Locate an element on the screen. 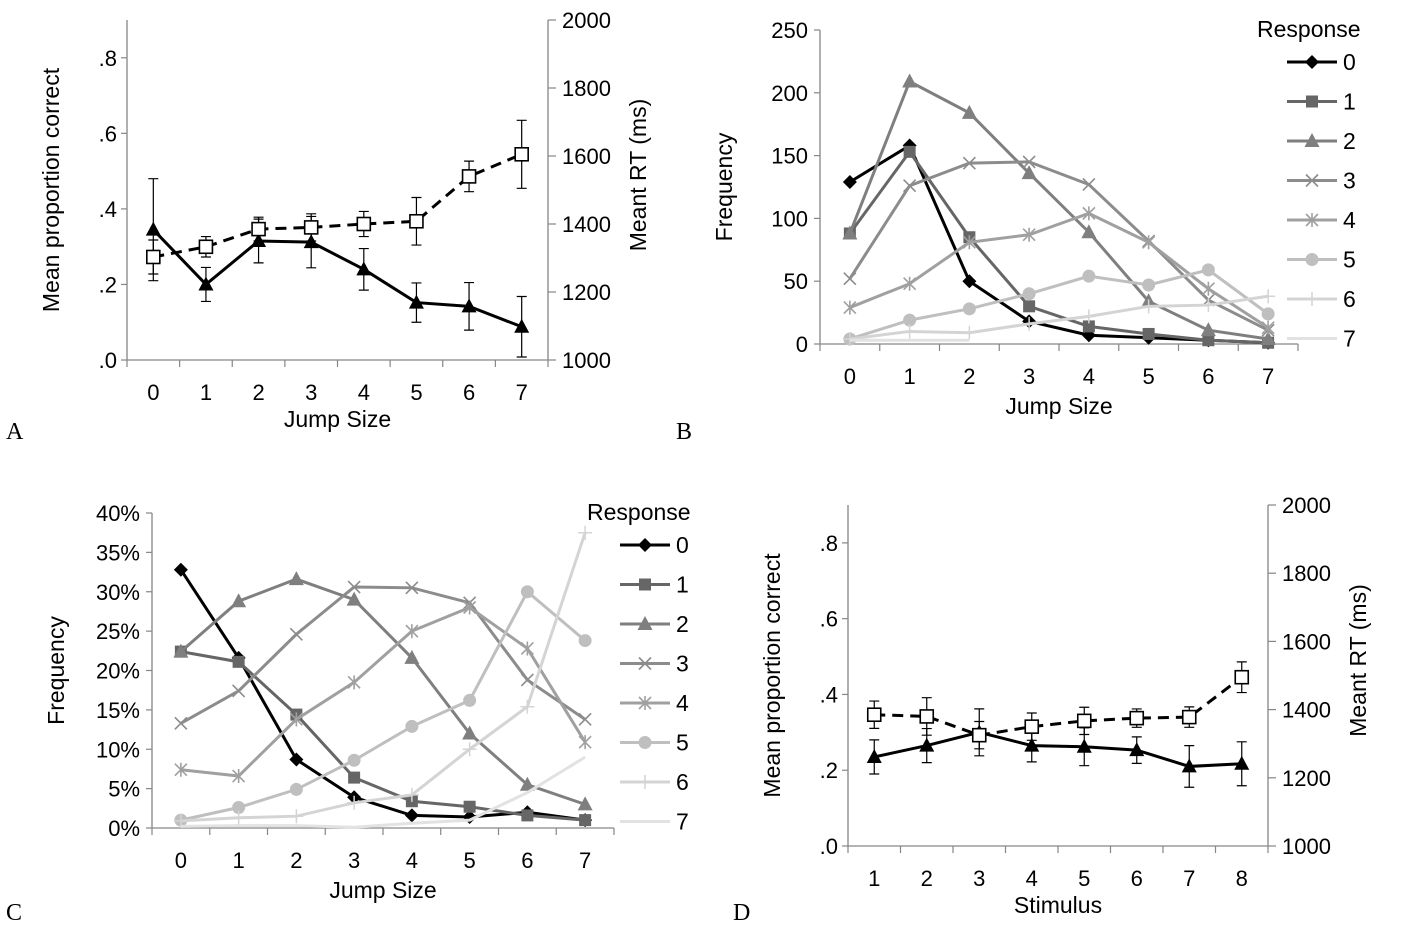 Image resolution: width=1403 pixels, height=926 pixels. series-mean-rt is located at coordinates (1058, 705).